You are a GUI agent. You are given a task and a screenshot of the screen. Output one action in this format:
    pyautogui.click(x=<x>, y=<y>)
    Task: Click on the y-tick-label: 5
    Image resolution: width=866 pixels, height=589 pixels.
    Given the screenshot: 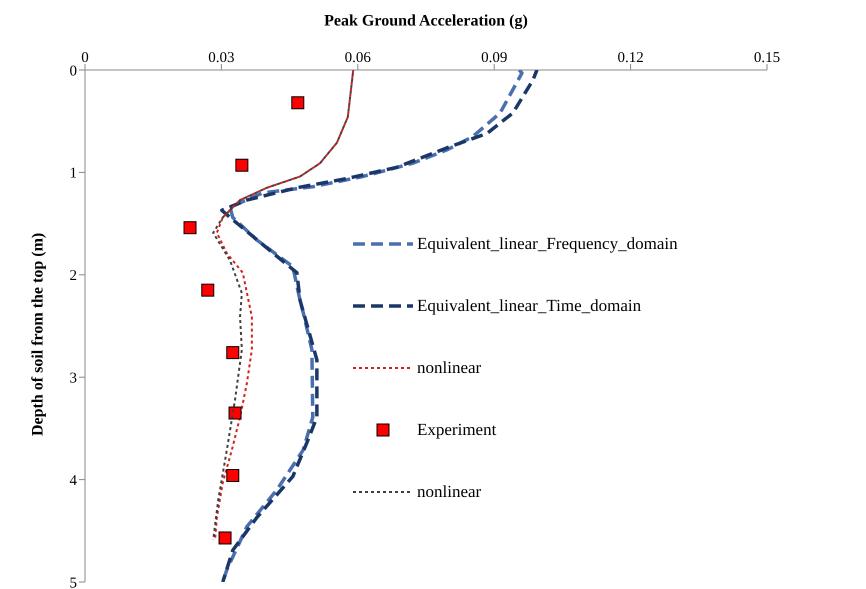 What is the action you would take?
    pyautogui.click(x=73, y=582)
    